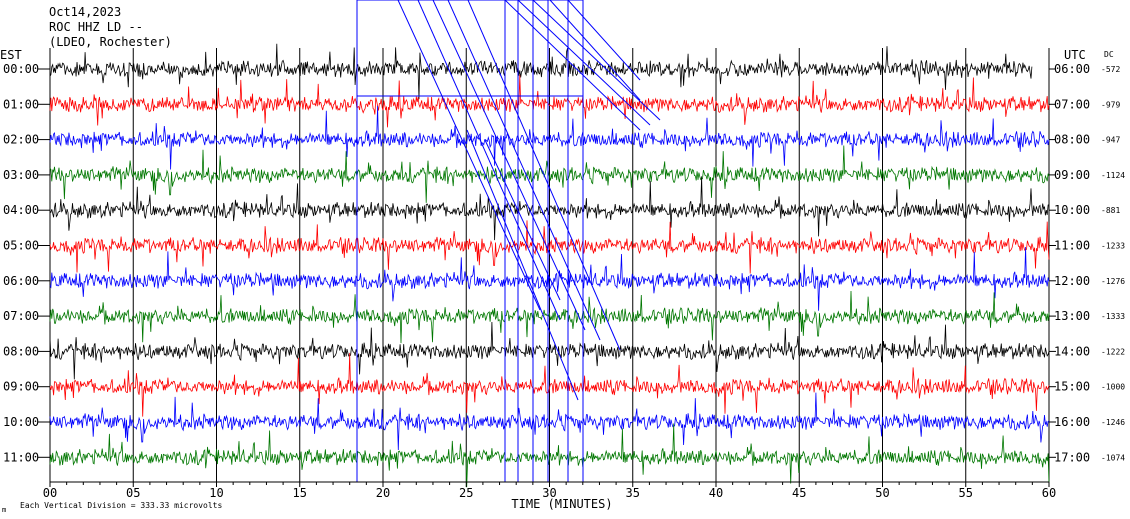 The width and height of the screenshot is (1130, 519). Describe the element at coordinates (633, 493) in the screenshot. I see `x-tick-label: 35` at that location.